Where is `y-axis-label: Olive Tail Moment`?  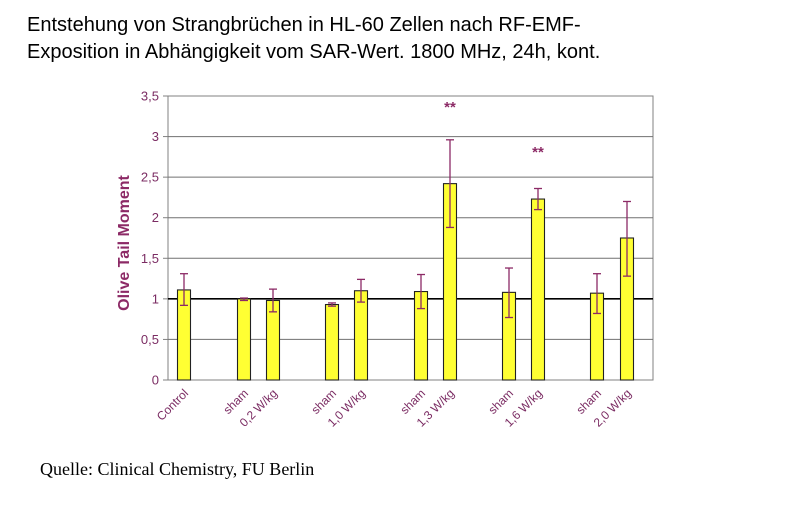 y-axis-label: Olive Tail Moment is located at coordinates (124, 242).